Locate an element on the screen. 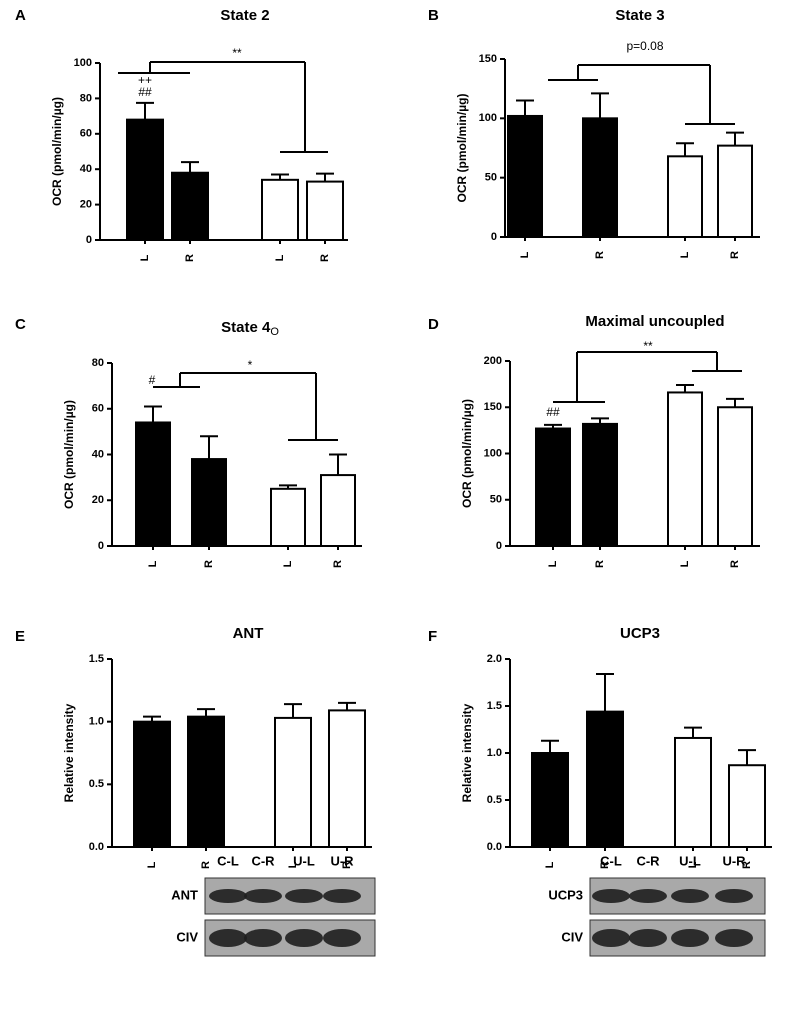 Image resolution: width=800 pixels, height=1022 pixels. chart-title: State 4O is located at coordinates (250, 328).